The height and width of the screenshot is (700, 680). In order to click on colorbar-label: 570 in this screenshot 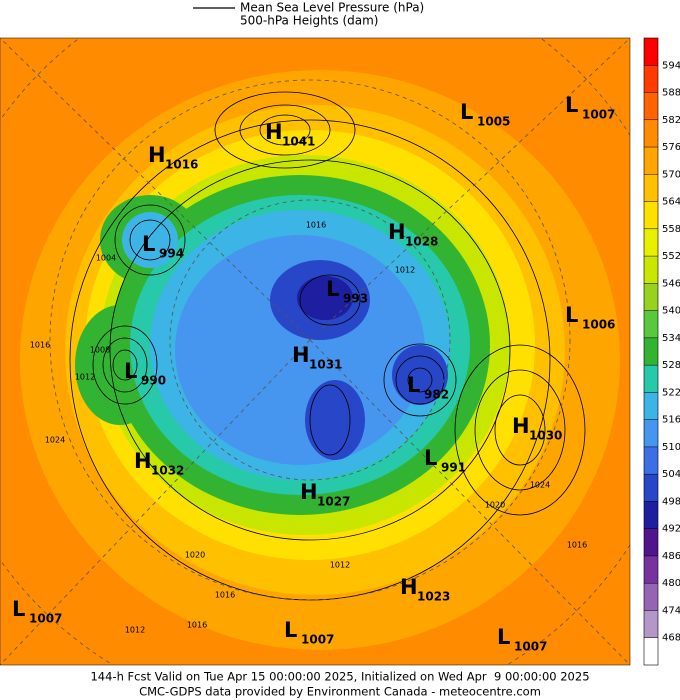, I will do `click(671, 174)`.